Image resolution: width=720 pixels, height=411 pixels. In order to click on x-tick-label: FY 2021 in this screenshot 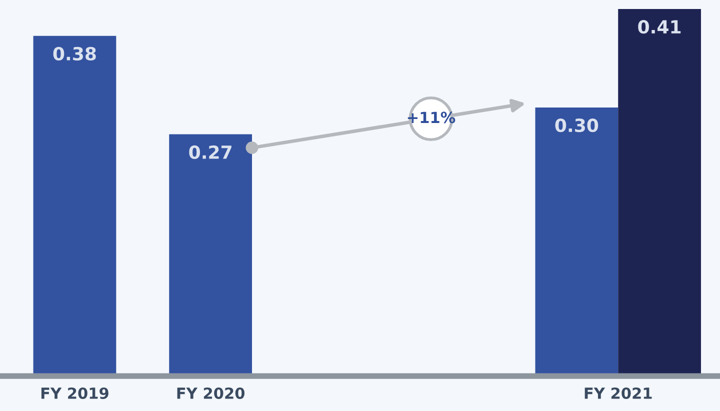, I will do `click(618, 393)`.